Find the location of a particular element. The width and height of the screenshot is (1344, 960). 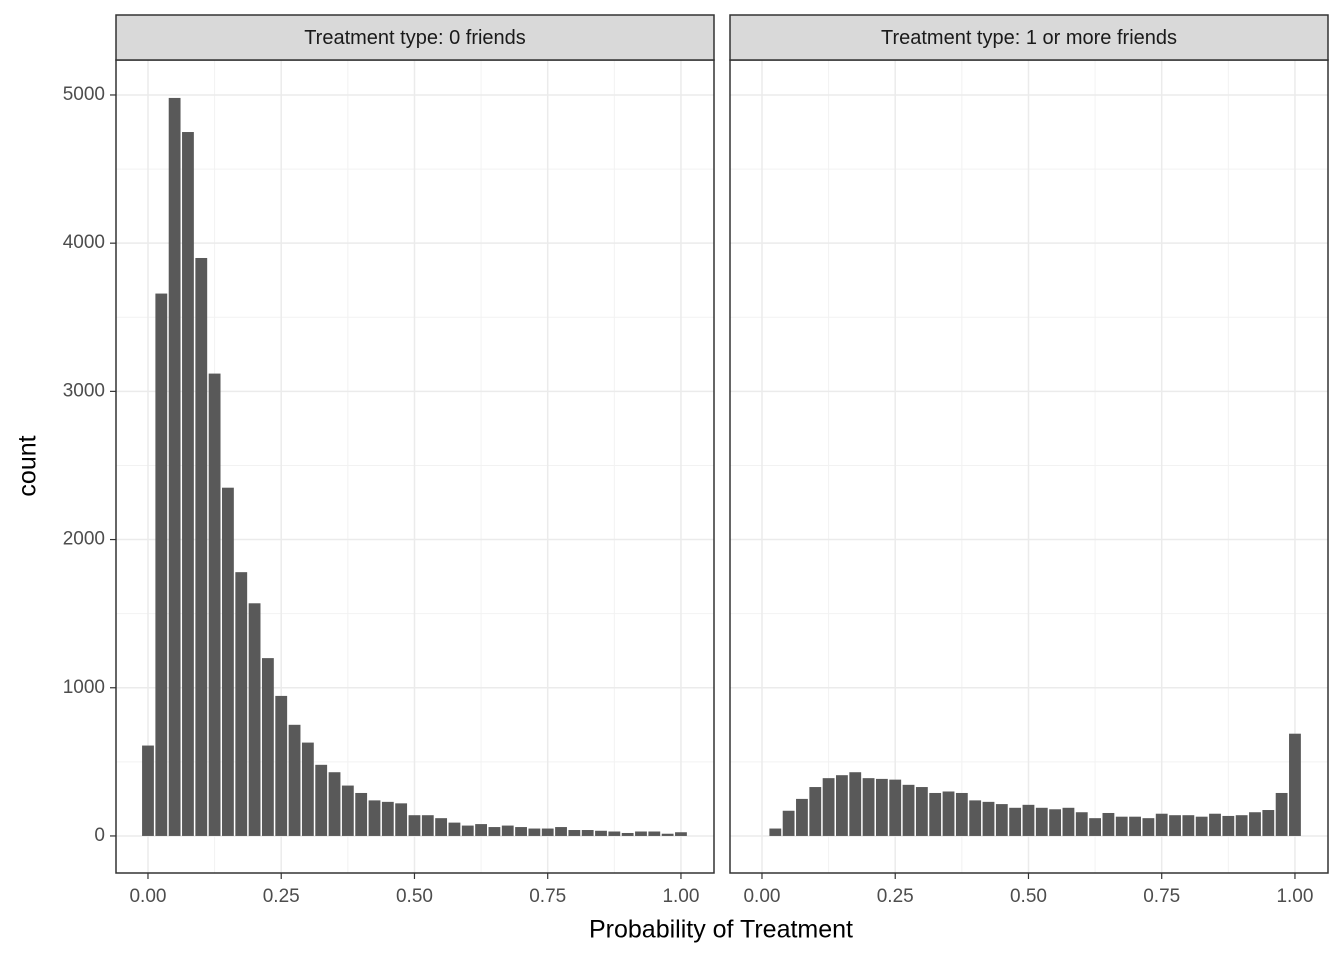

strip-label: Treatment type: 0 friends is located at coordinates (415, 38).